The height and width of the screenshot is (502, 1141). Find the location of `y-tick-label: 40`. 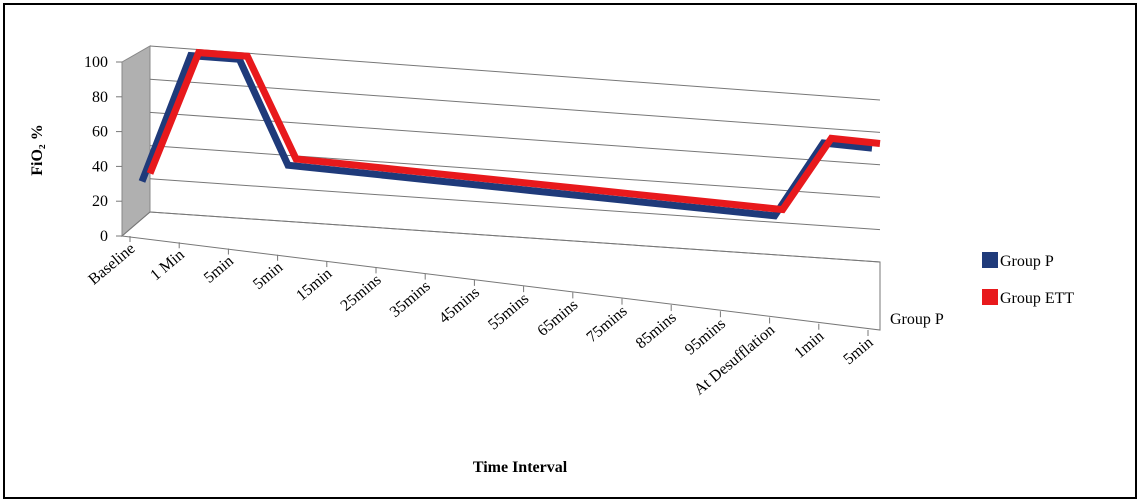

y-tick-label: 40 is located at coordinates (100, 166).